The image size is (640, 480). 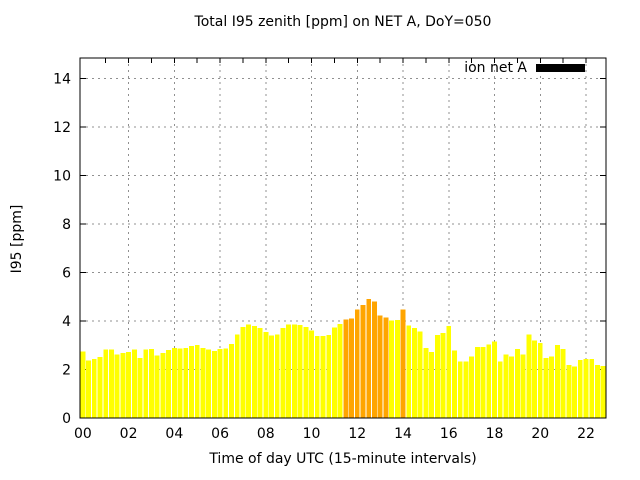 What do you see at coordinates (129, 434) in the screenshot?
I see `x-tick-label: 02` at bounding box center [129, 434].